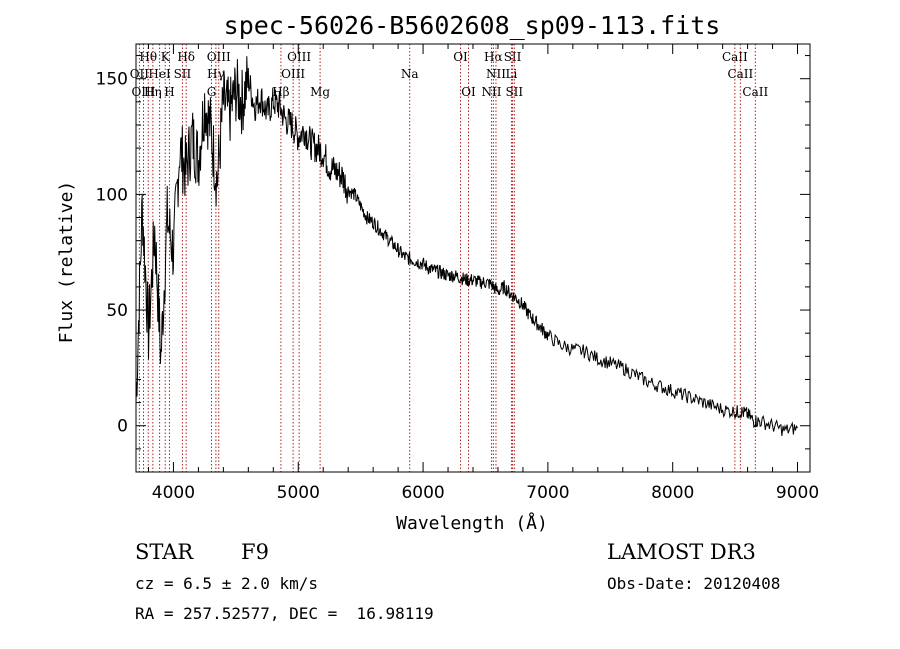 Image resolution: width=900 pixels, height=649 pixels. What do you see at coordinates (140, 74) in the screenshot?
I see `line-marker-label: OII` at bounding box center [140, 74].